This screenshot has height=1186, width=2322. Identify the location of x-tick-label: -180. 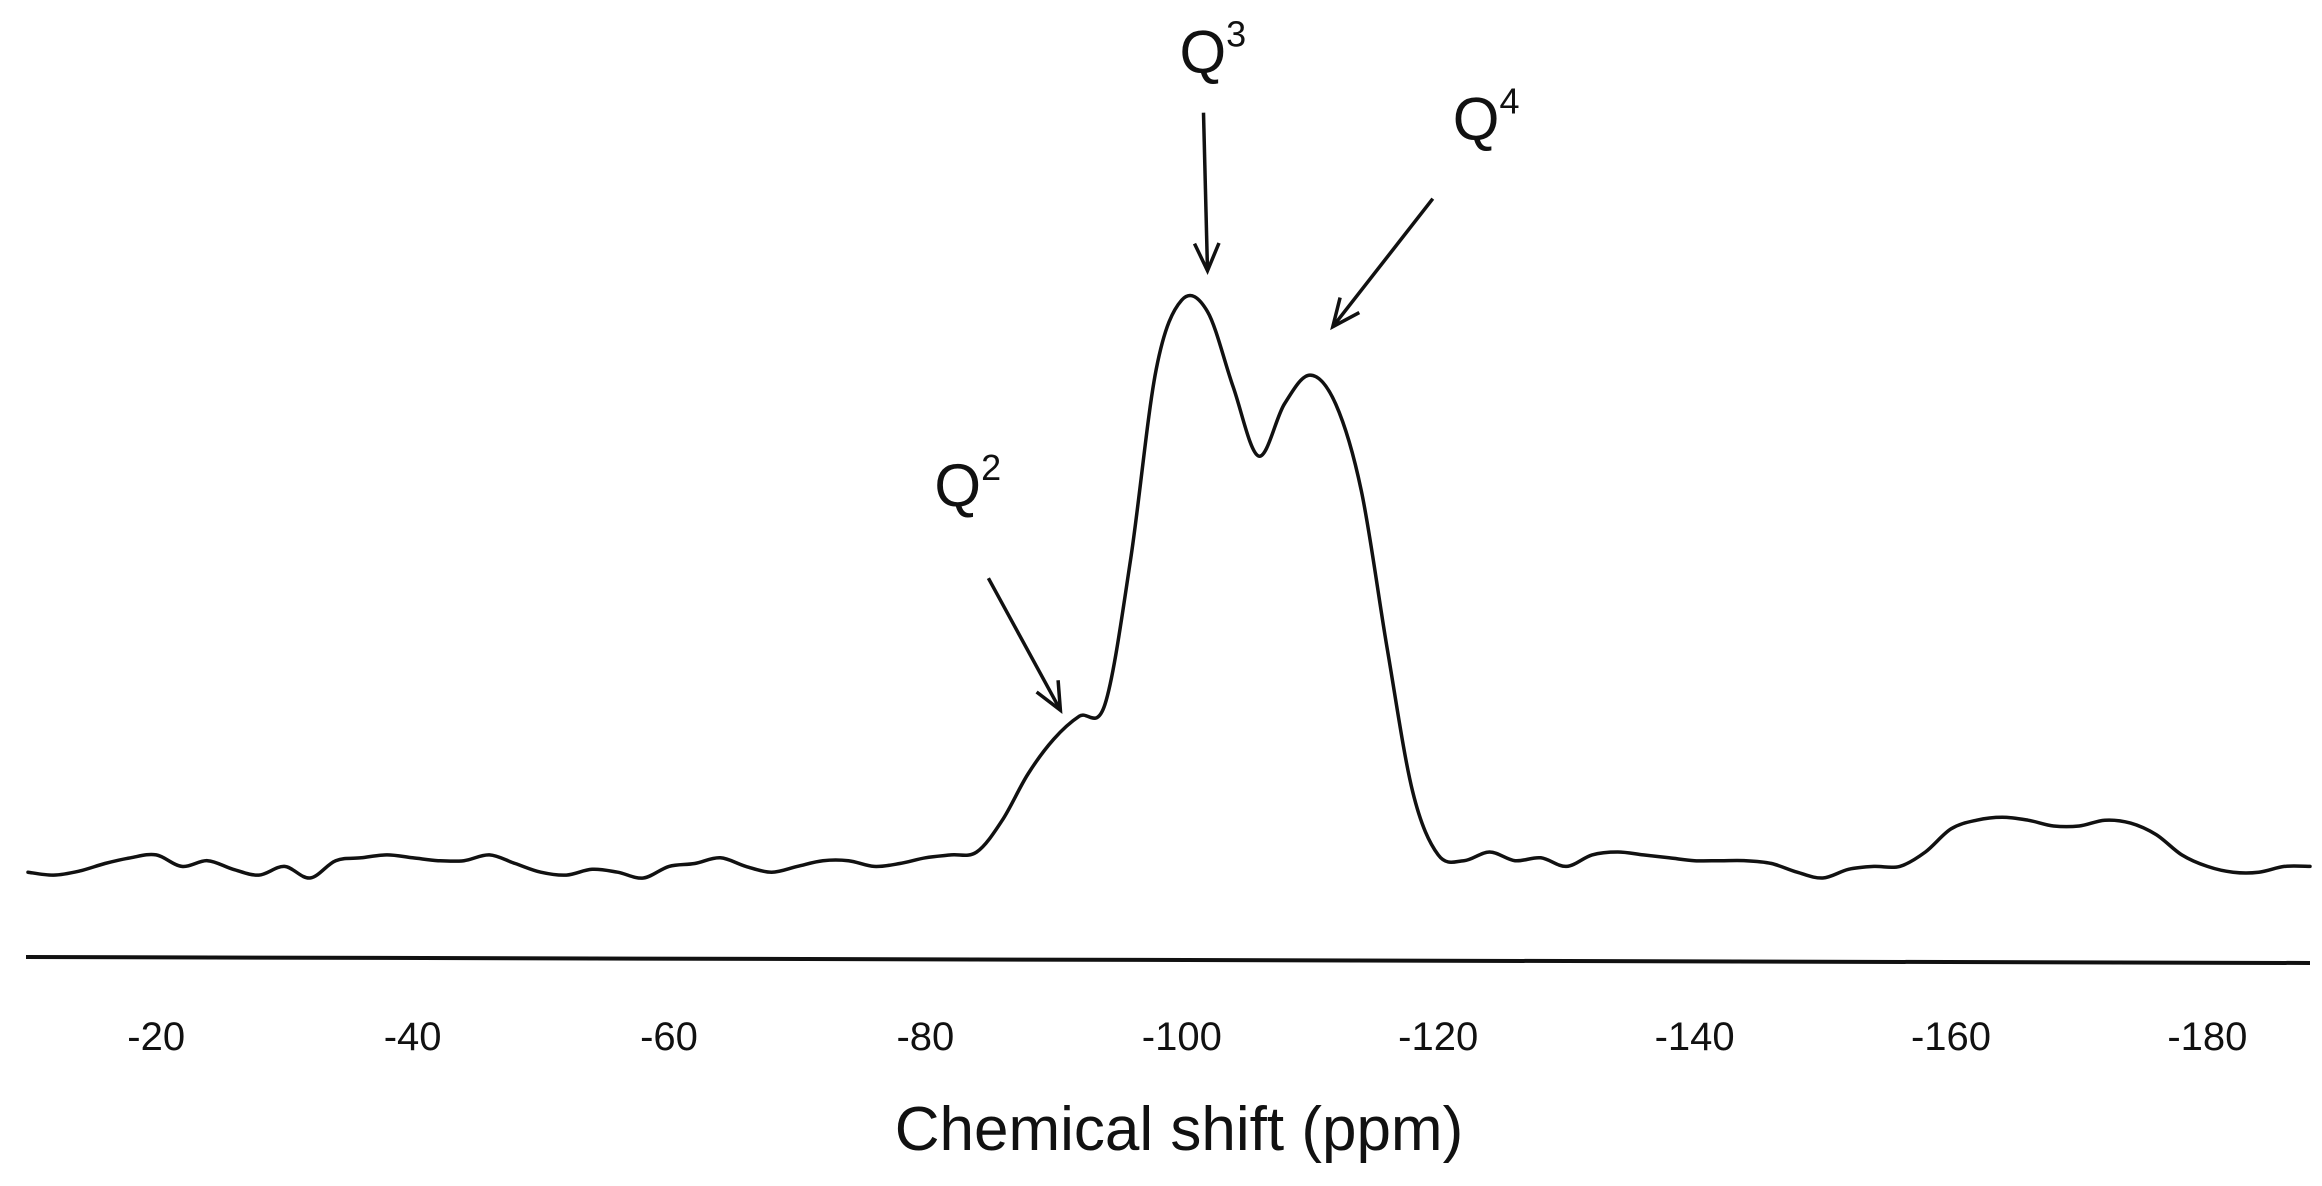
(2207, 1037).